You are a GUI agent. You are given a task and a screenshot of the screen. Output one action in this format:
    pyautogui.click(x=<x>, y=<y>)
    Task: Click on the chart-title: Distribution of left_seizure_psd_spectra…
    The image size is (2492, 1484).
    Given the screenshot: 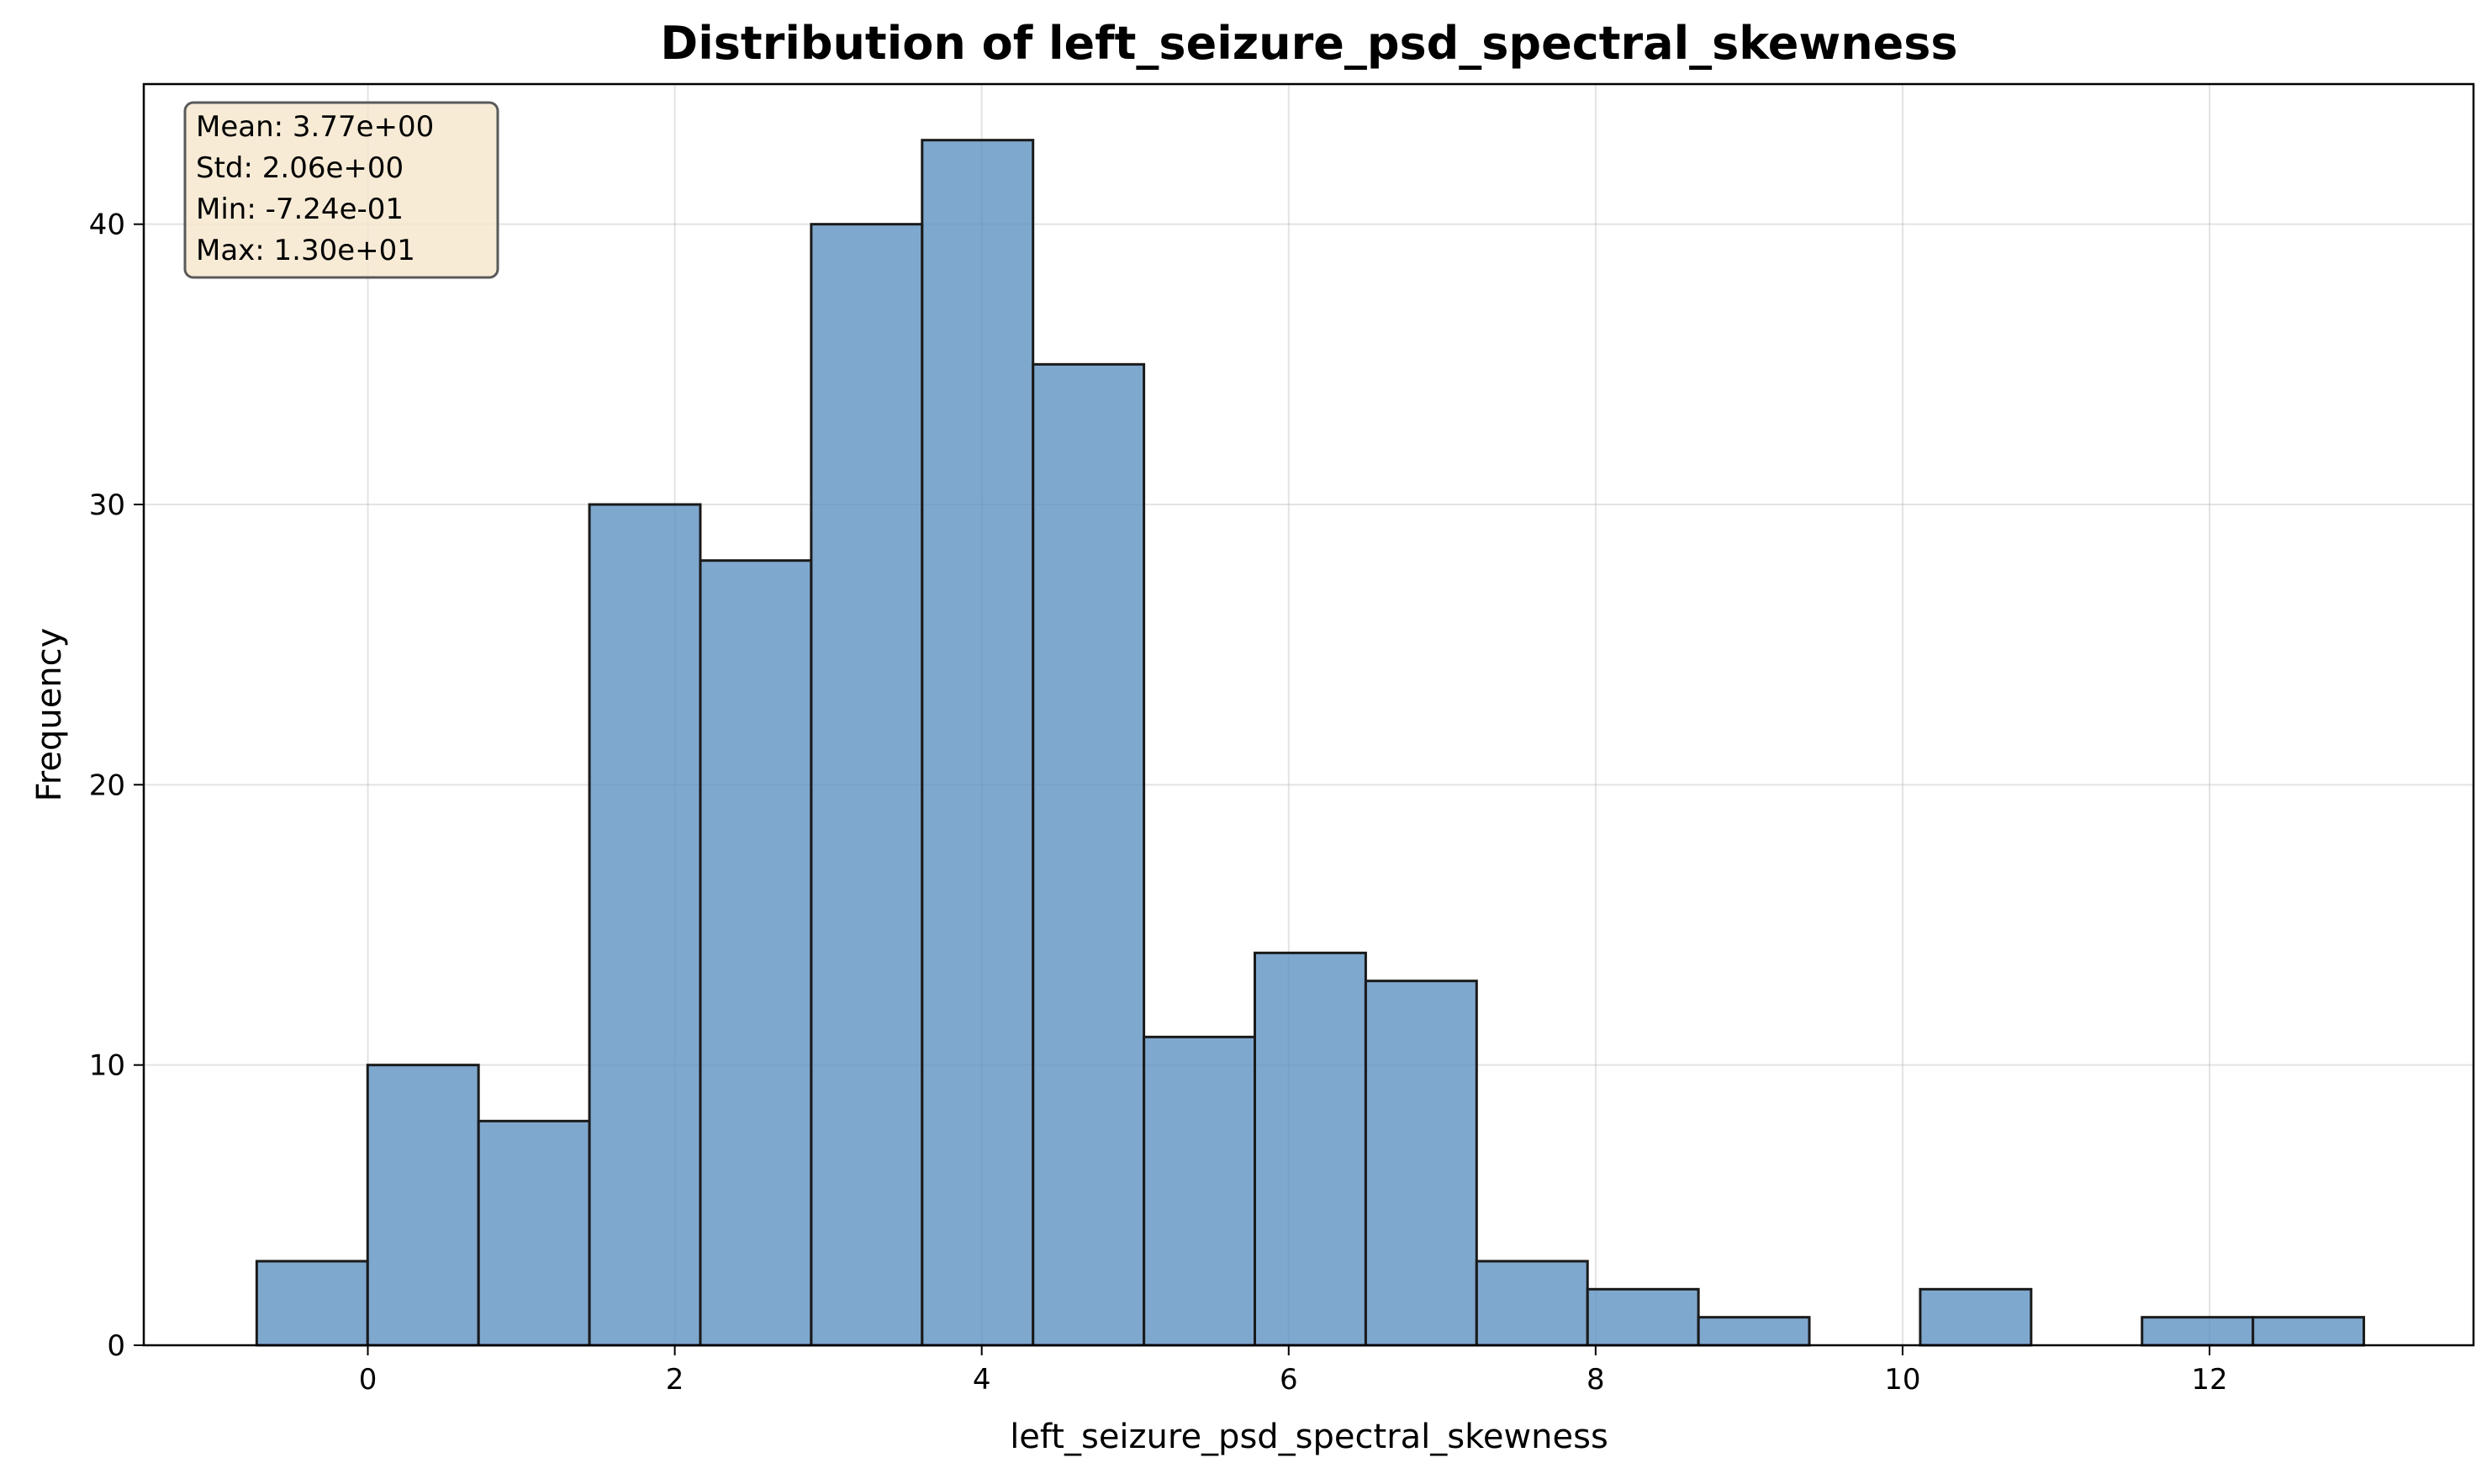 What is the action you would take?
    pyautogui.click(x=1308, y=43)
    